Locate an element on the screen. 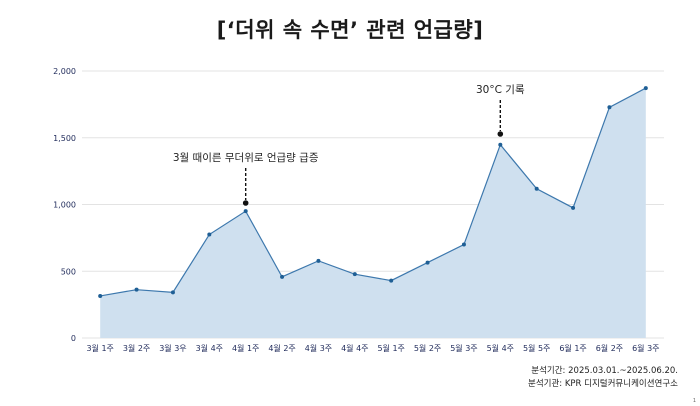 This screenshot has height=406, width=700. data-point-5월 1주 is located at coordinates (391, 280).